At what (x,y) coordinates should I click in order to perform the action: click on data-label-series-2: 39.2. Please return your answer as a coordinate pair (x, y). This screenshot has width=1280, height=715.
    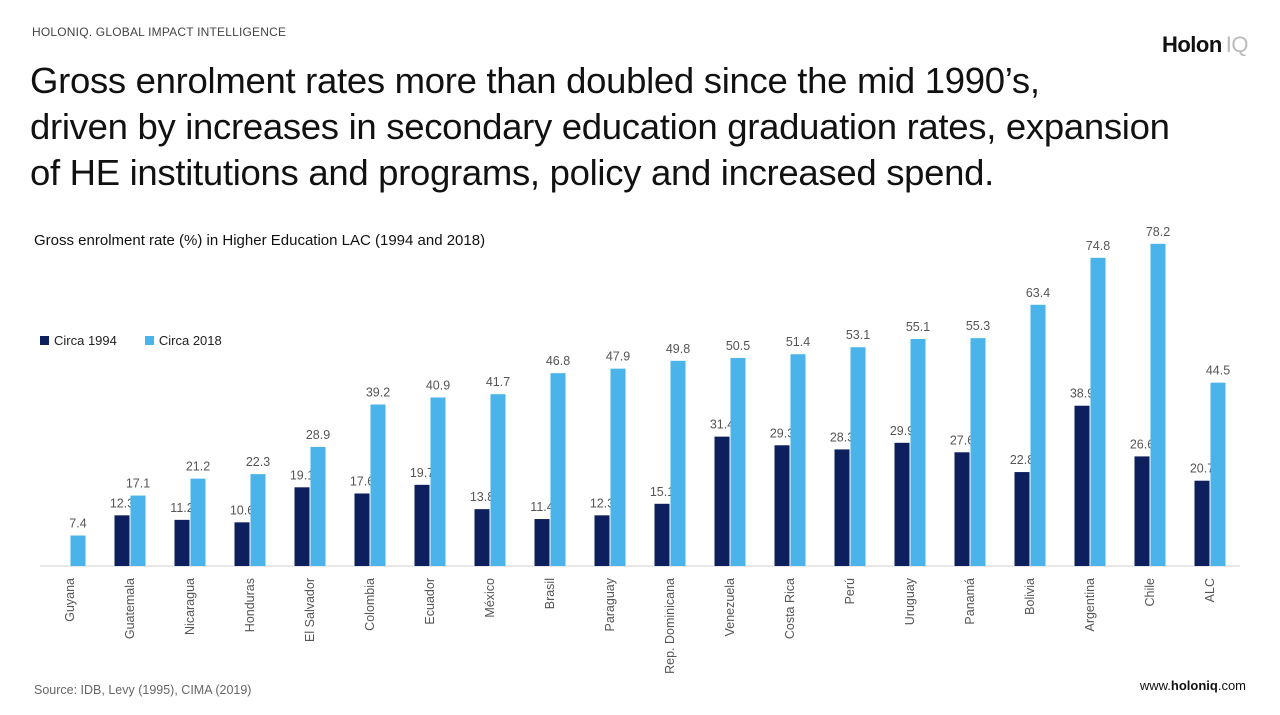
    Looking at the image, I should click on (378, 392).